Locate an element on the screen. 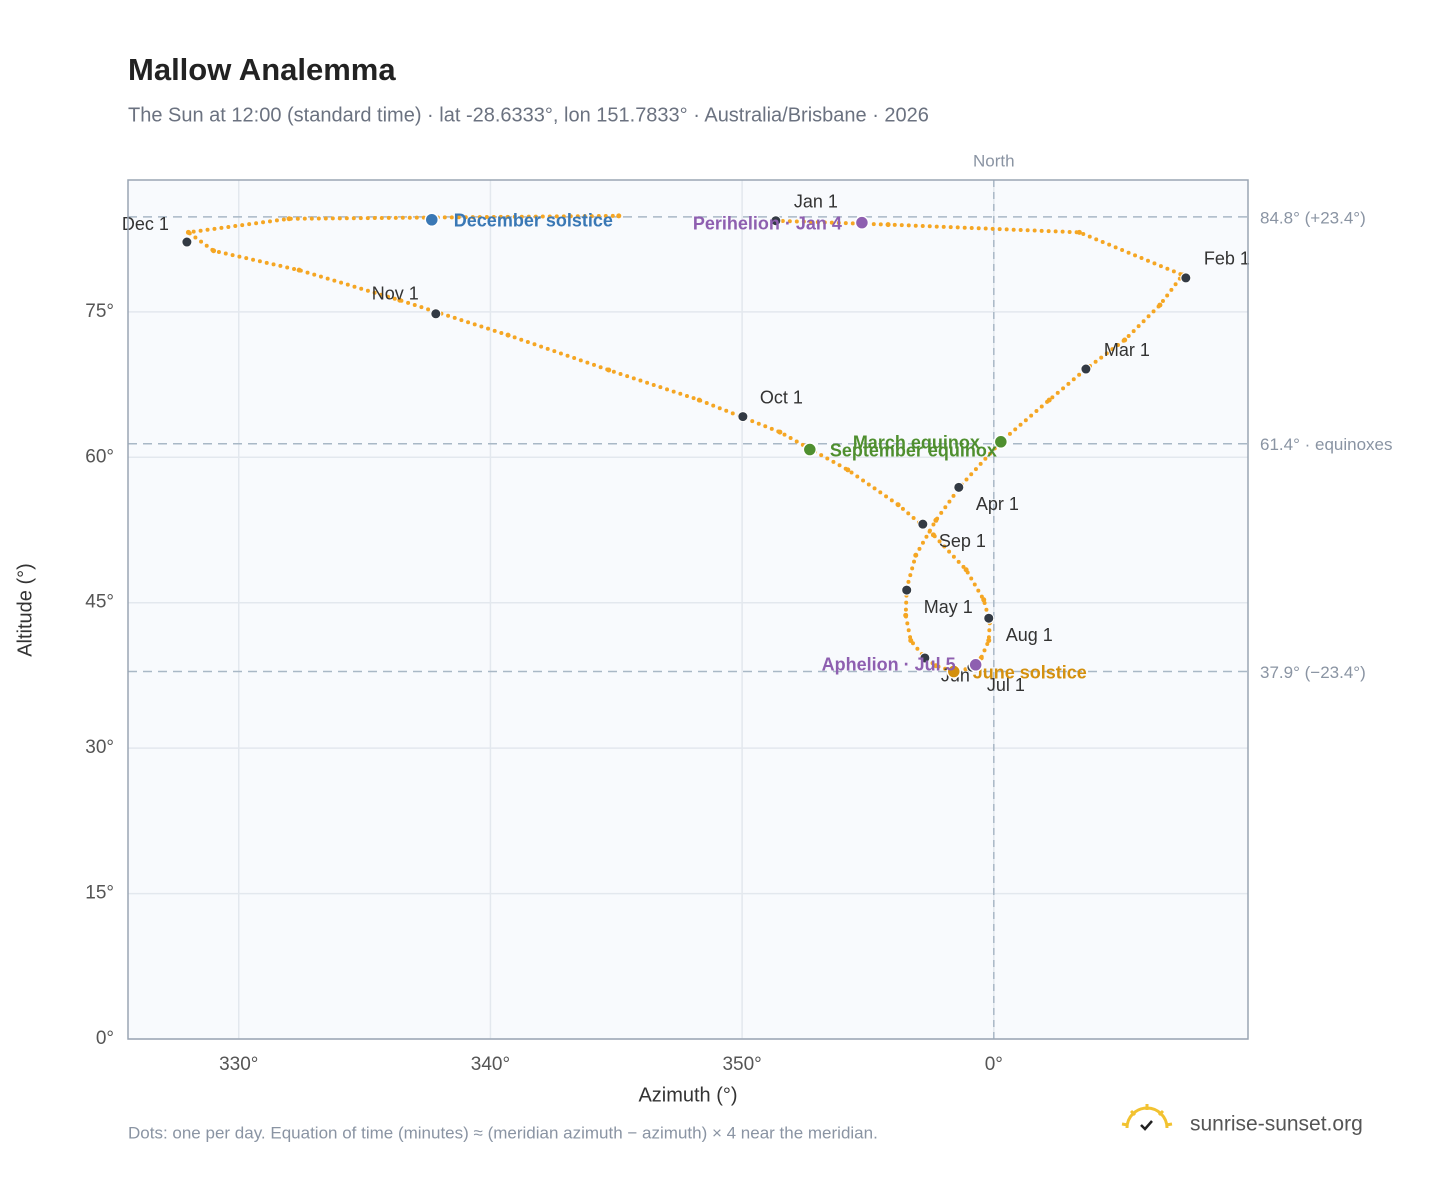 This screenshot has width=1448, height=1188. event-label: June solstice is located at coordinates (1030, 672).